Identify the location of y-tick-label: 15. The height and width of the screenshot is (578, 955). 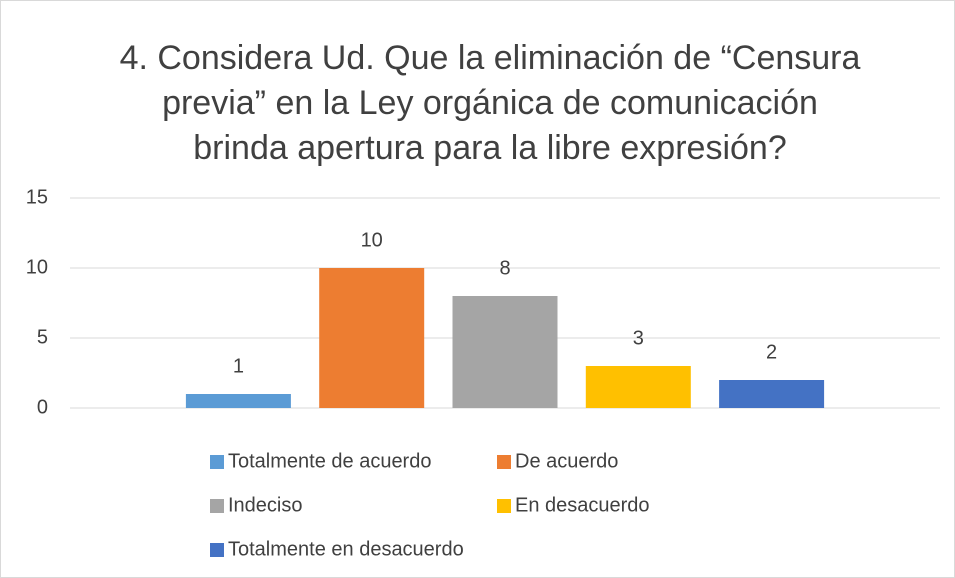
(37, 197).